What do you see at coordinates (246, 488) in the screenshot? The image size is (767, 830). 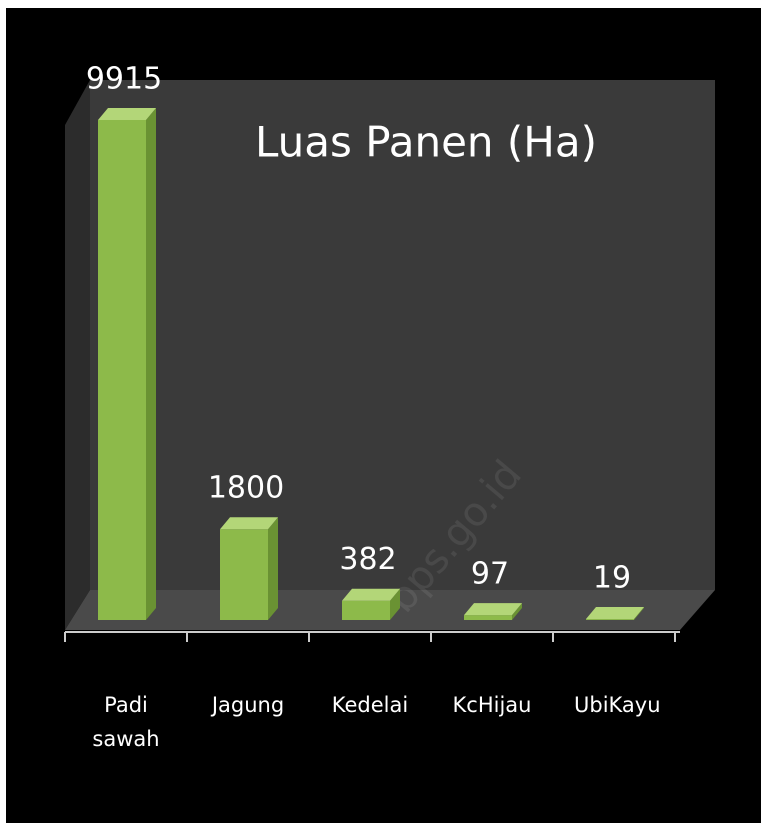 I see `value-label: 1800` at bounding box center [246, 488].